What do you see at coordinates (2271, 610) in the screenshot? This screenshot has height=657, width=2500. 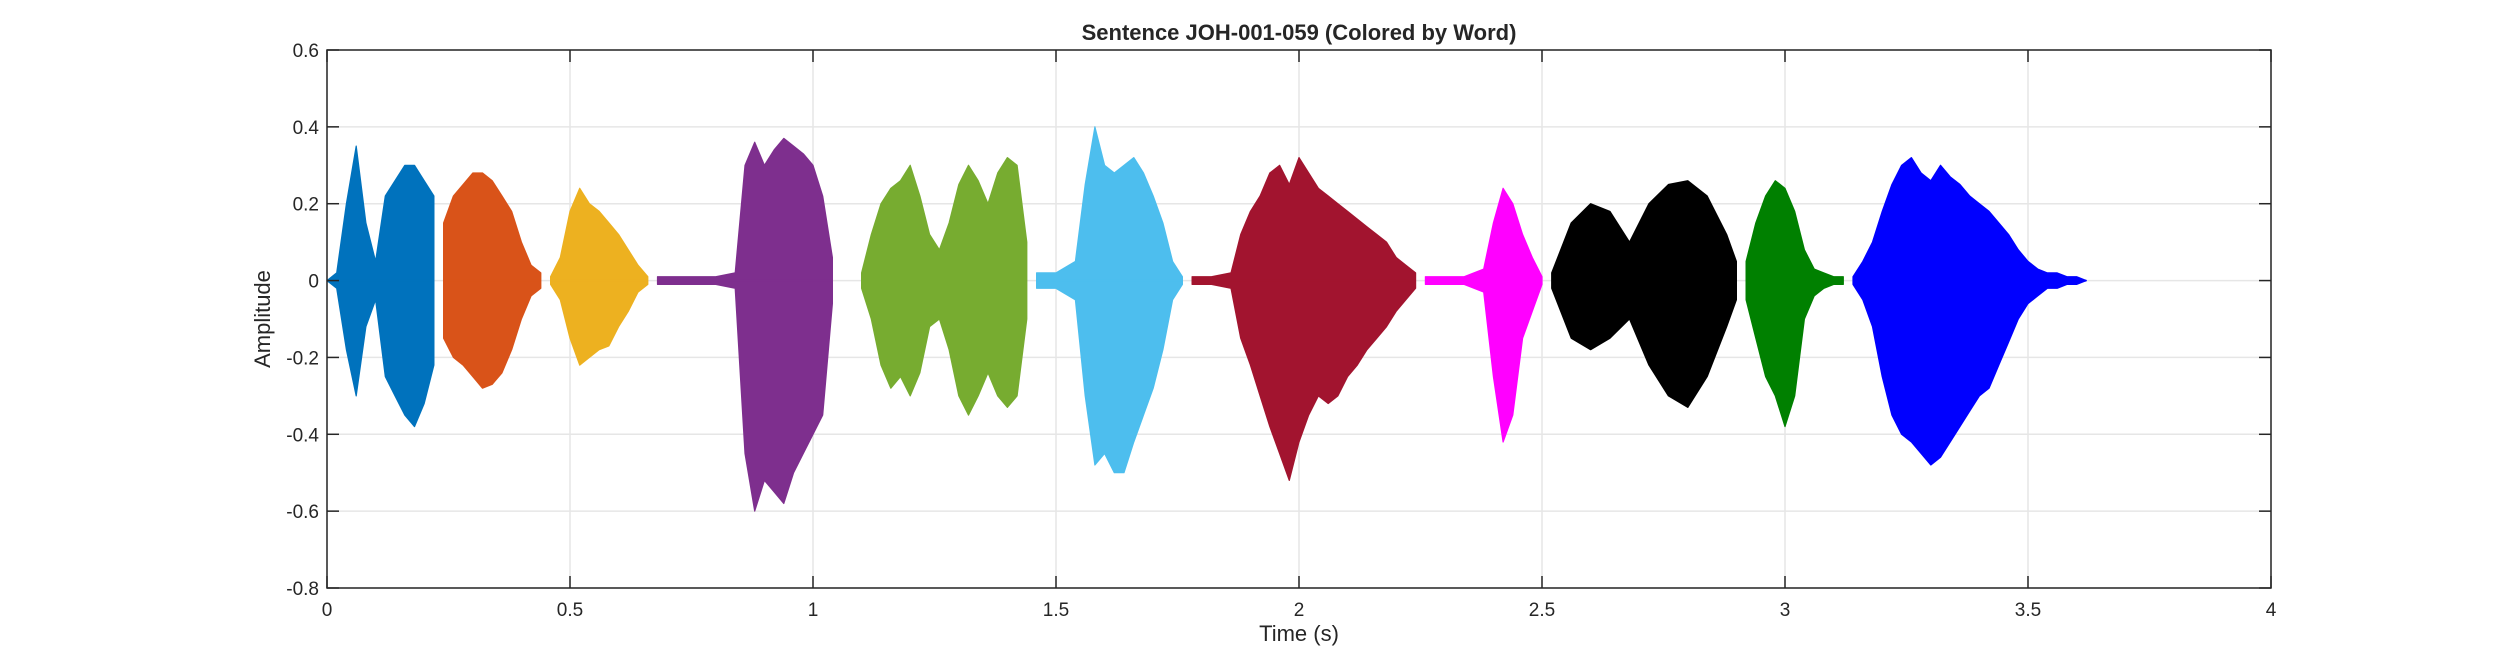 I see `x-tick-label: 4` at bounding box center [2271, 610].